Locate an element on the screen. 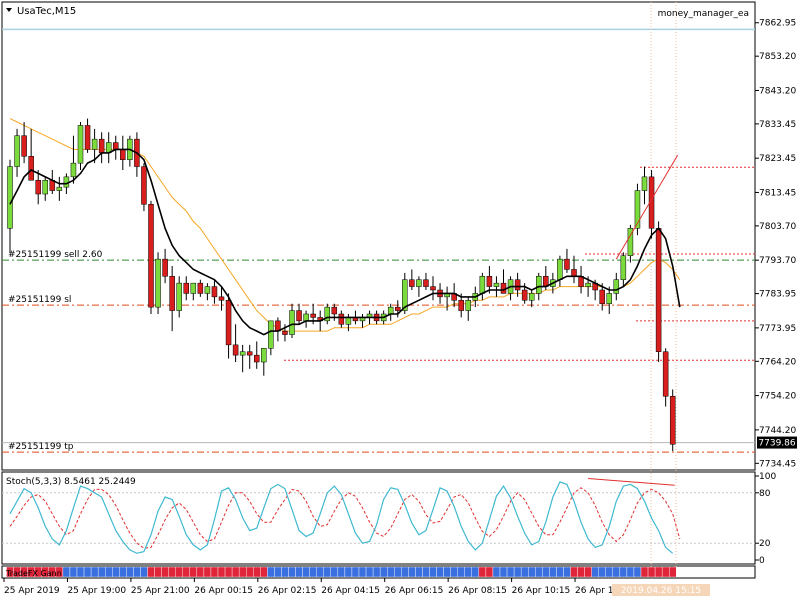  y-tick-label: 7793.70 is located at coordinates (777, 261).